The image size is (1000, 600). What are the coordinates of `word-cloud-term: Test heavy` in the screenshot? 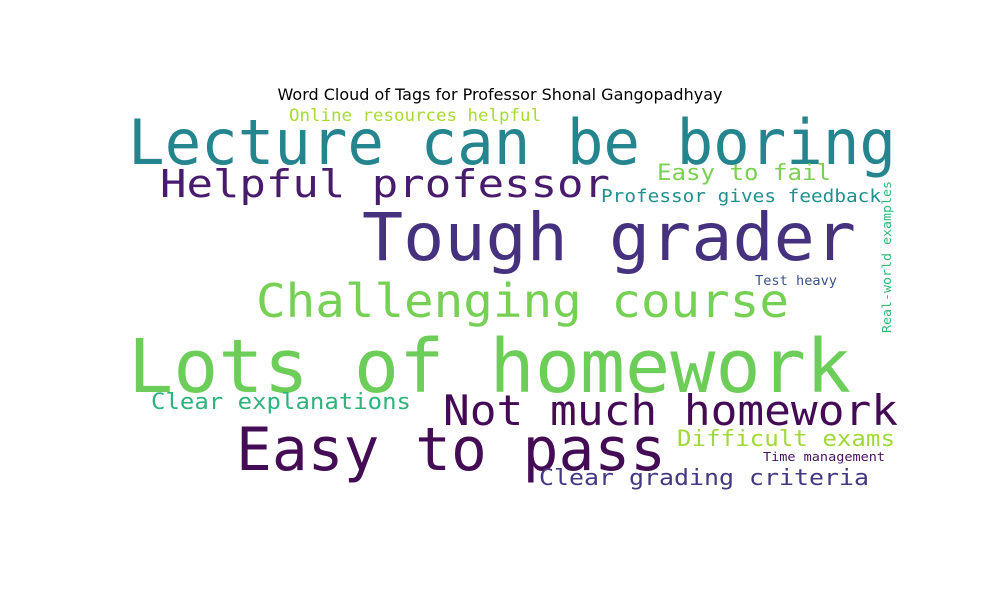 It's located at (796, 281).